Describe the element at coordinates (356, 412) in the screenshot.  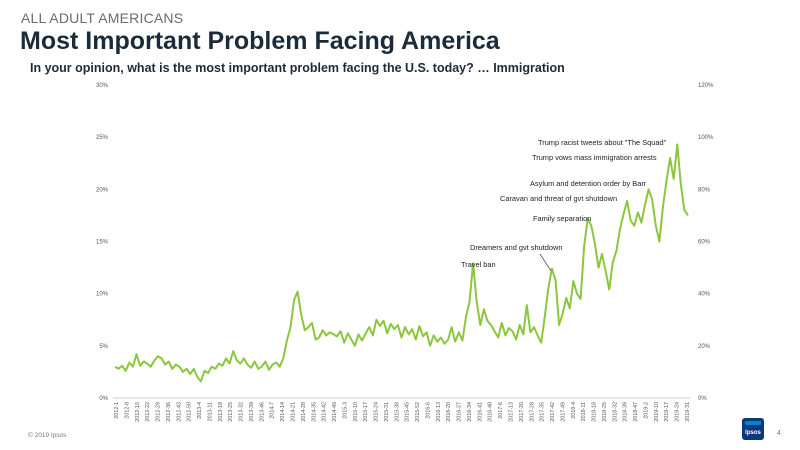
I see `x-tick-label: 2015-10` at that location.